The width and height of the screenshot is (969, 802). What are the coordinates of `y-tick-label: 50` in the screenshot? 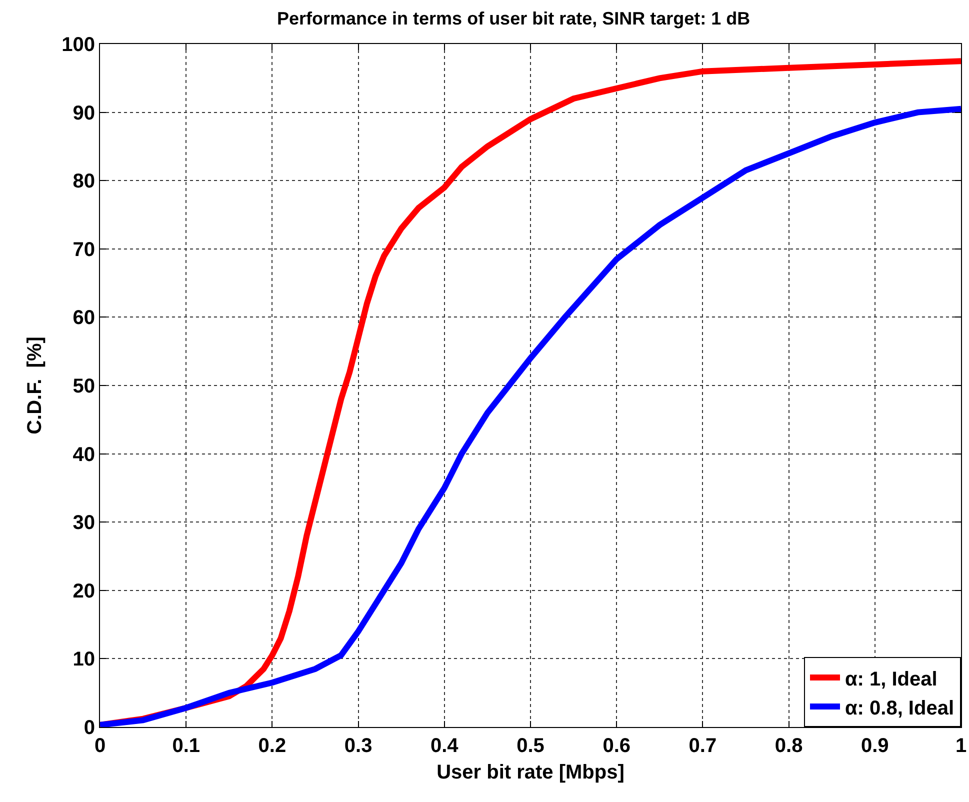 It's located at (83, 387).